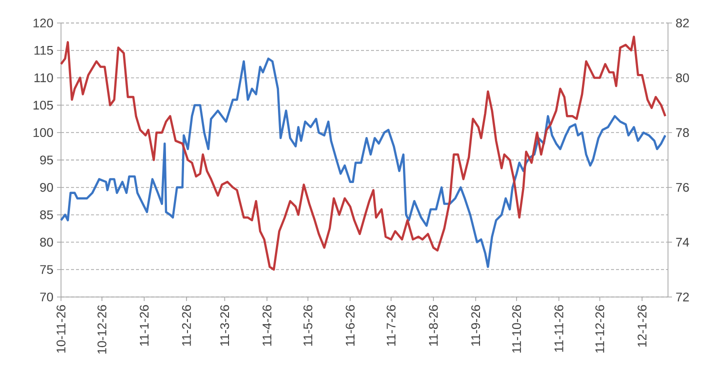 This screenshot has height=379, width=720. Describe the element at coordinates (43, 50) in the screenshot. I see `y-tick-label: 115` at that location.